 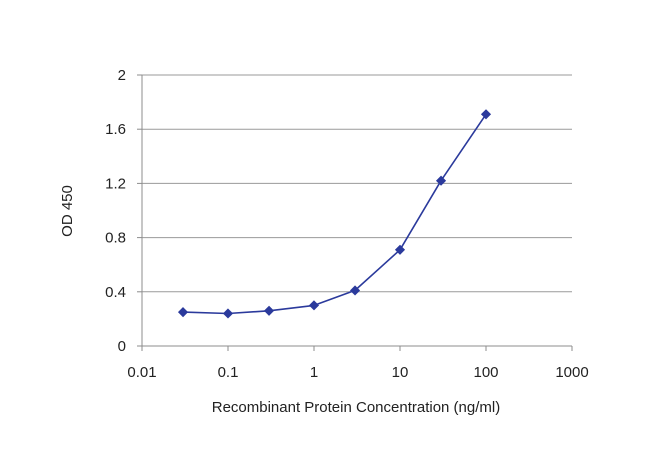 What do you see at coordinates (357, 372) in the screenshot?
I see `x-tick-labels: 0.01 0.1 1 10 100 1000` at bounding box center [357, 372].